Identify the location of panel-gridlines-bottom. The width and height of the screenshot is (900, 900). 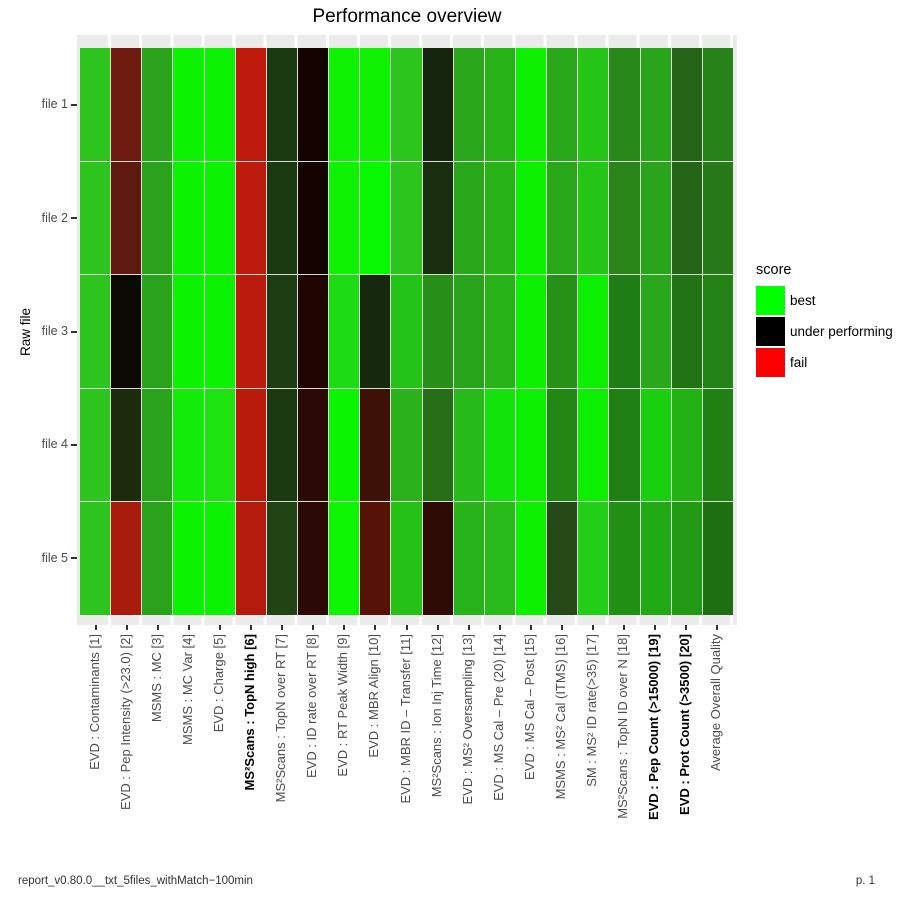
(406, 620).